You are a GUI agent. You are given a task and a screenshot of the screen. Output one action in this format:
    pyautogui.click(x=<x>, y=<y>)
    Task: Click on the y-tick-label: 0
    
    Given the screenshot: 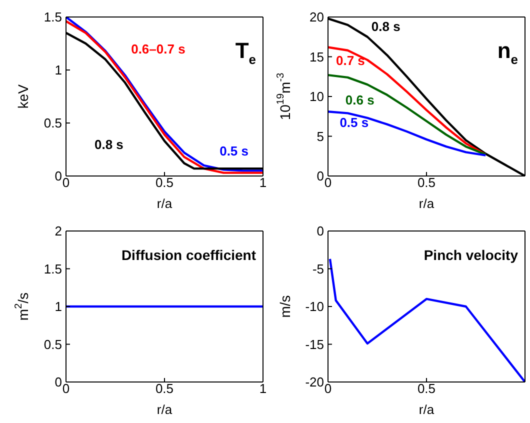 What is the action you would take?
    pyautogui.click(x=320, y=231)
    